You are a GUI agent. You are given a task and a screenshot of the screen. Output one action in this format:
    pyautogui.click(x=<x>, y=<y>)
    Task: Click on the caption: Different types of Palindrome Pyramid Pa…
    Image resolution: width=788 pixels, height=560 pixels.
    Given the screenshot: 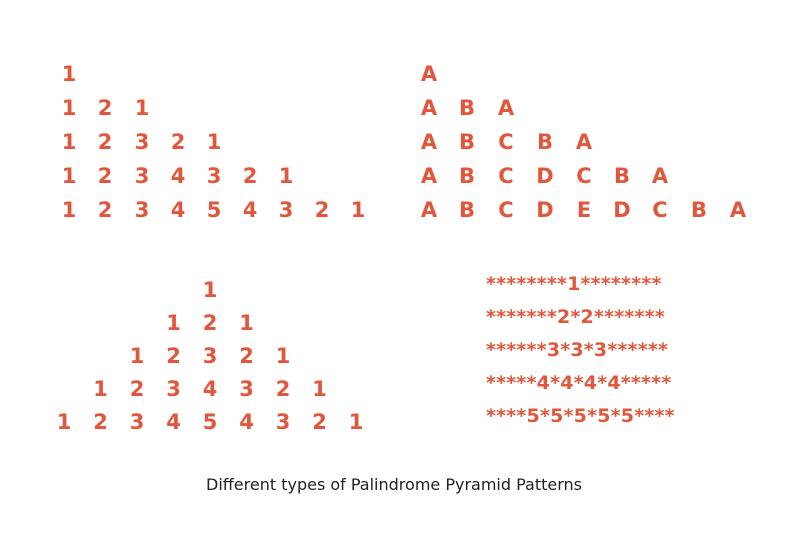 What is the action you would take?
    pyautogui.click(x=394, y=484)
    